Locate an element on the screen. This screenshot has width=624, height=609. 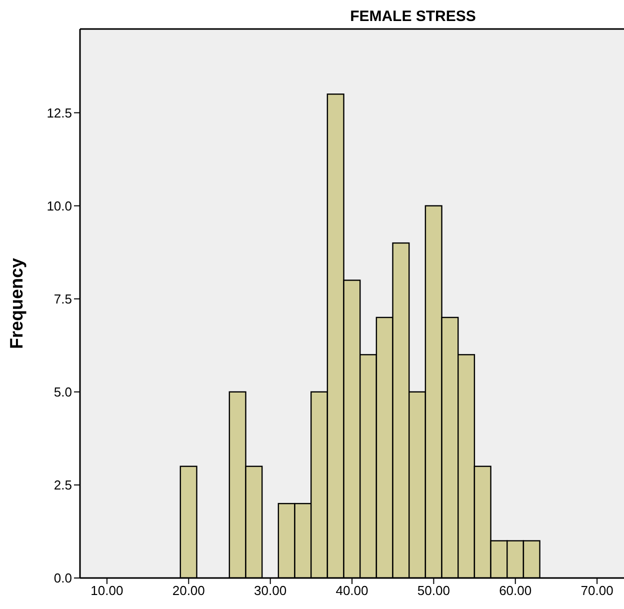
y-tick-label: 7.5 is located at coordinates (63, 298).